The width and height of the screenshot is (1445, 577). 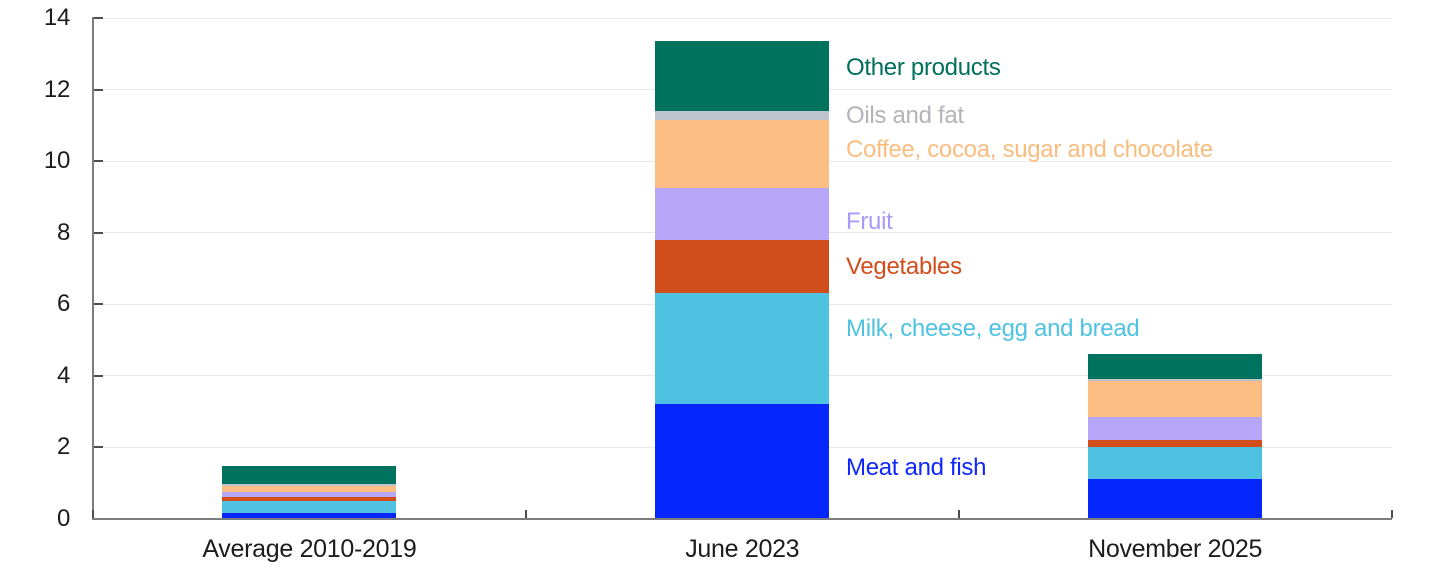 I want to click on x-axis-line, so click(x=742, y=518).